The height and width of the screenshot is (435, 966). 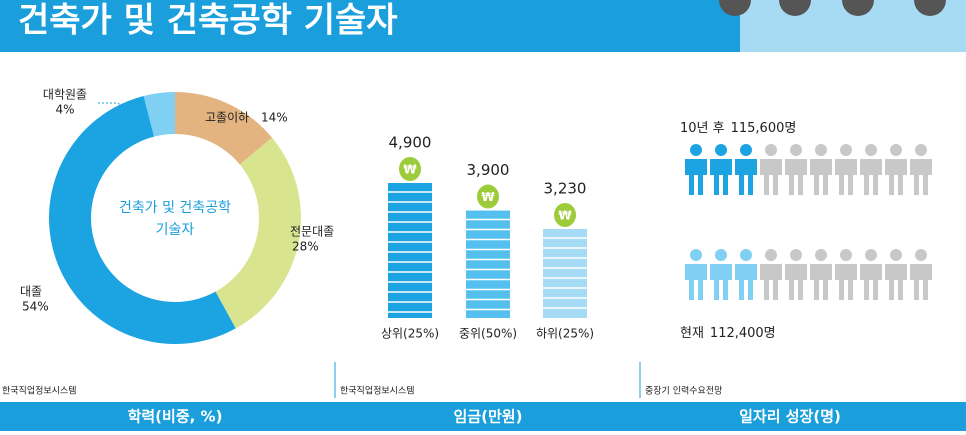 What do you see at coordinates (175, 208) in the screenshot?
I see `center-label: 건축가 및 건축공학` at bounding box center [175, 208].